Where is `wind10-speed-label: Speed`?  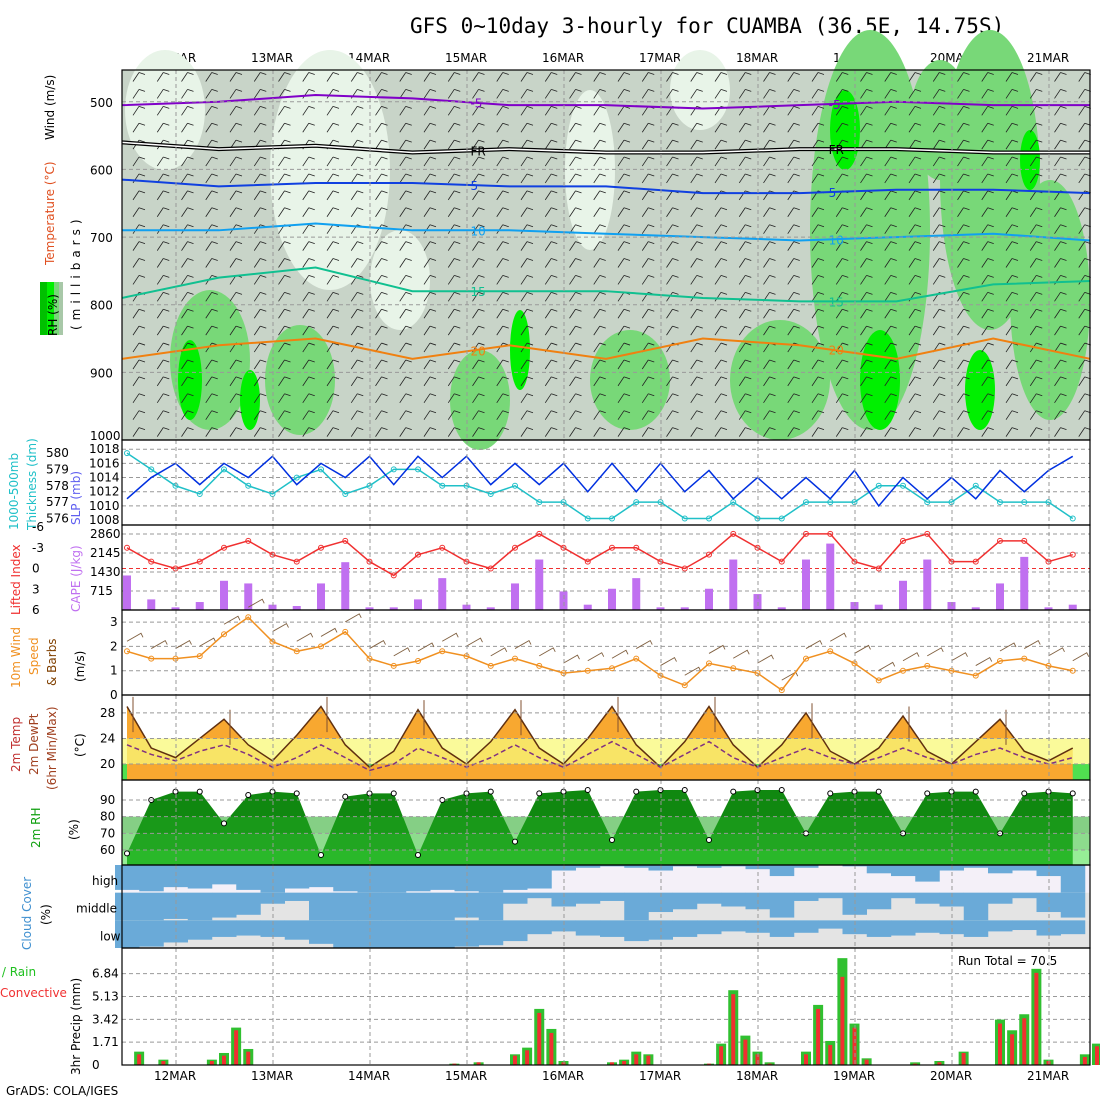
wind10-speed-label: Speed is located at coordinates (34, 656).